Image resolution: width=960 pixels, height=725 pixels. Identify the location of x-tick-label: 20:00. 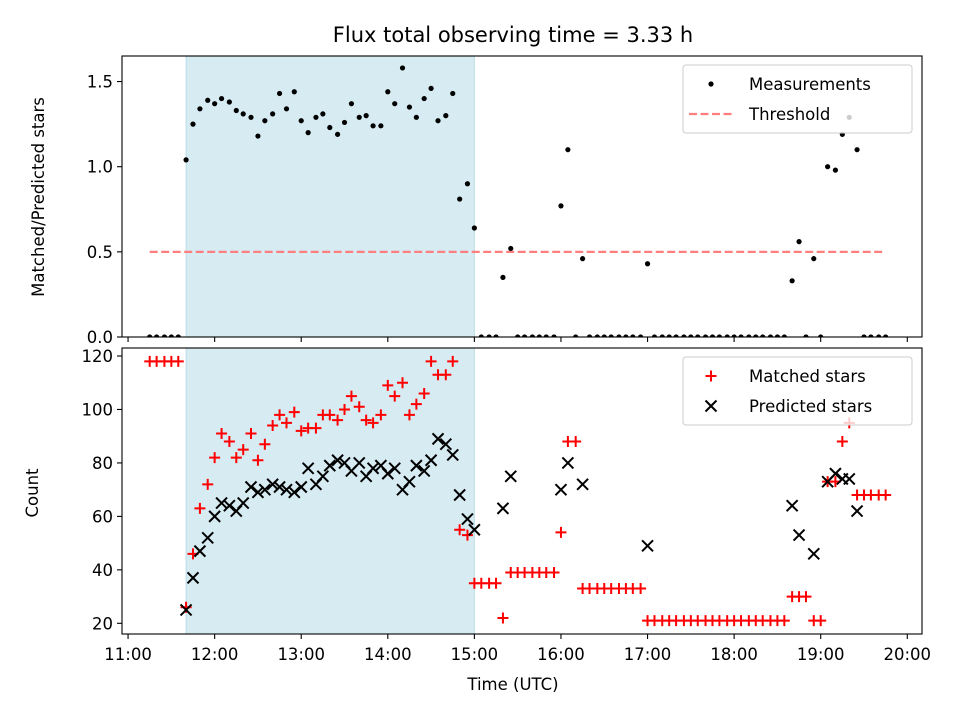
(908, 654).